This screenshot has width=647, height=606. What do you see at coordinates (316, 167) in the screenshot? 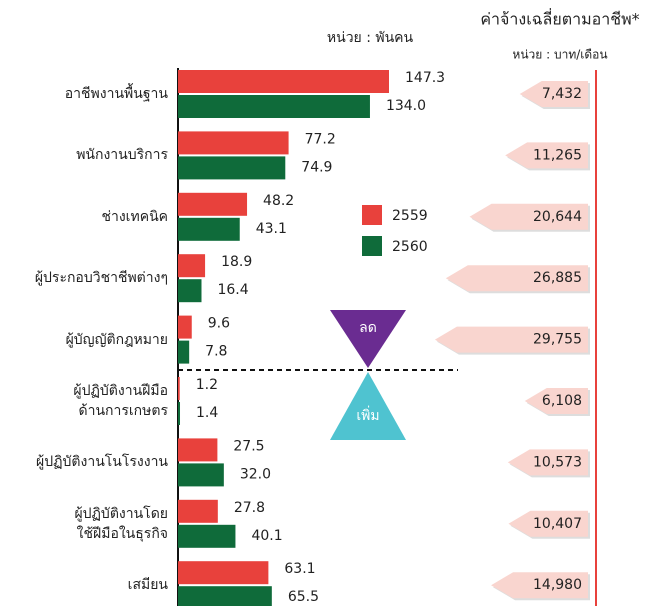
I see `value-label: 74.9` at bounding box center [316, 167].